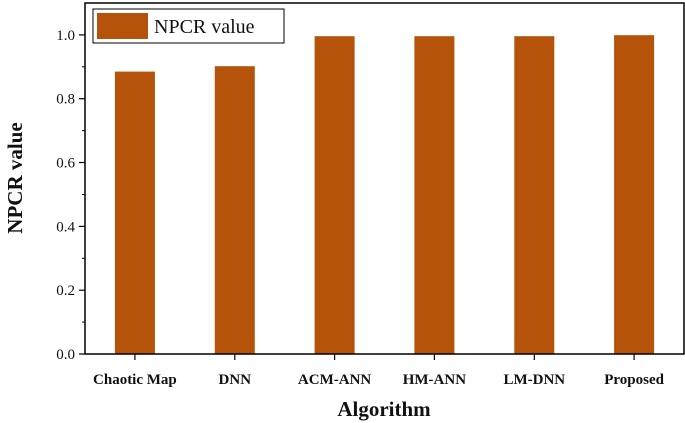 This screenshot has height=423, width=685. Describe the element at coordinates (234, 210) in the screenshot. I see `bar-dnn` at that location.